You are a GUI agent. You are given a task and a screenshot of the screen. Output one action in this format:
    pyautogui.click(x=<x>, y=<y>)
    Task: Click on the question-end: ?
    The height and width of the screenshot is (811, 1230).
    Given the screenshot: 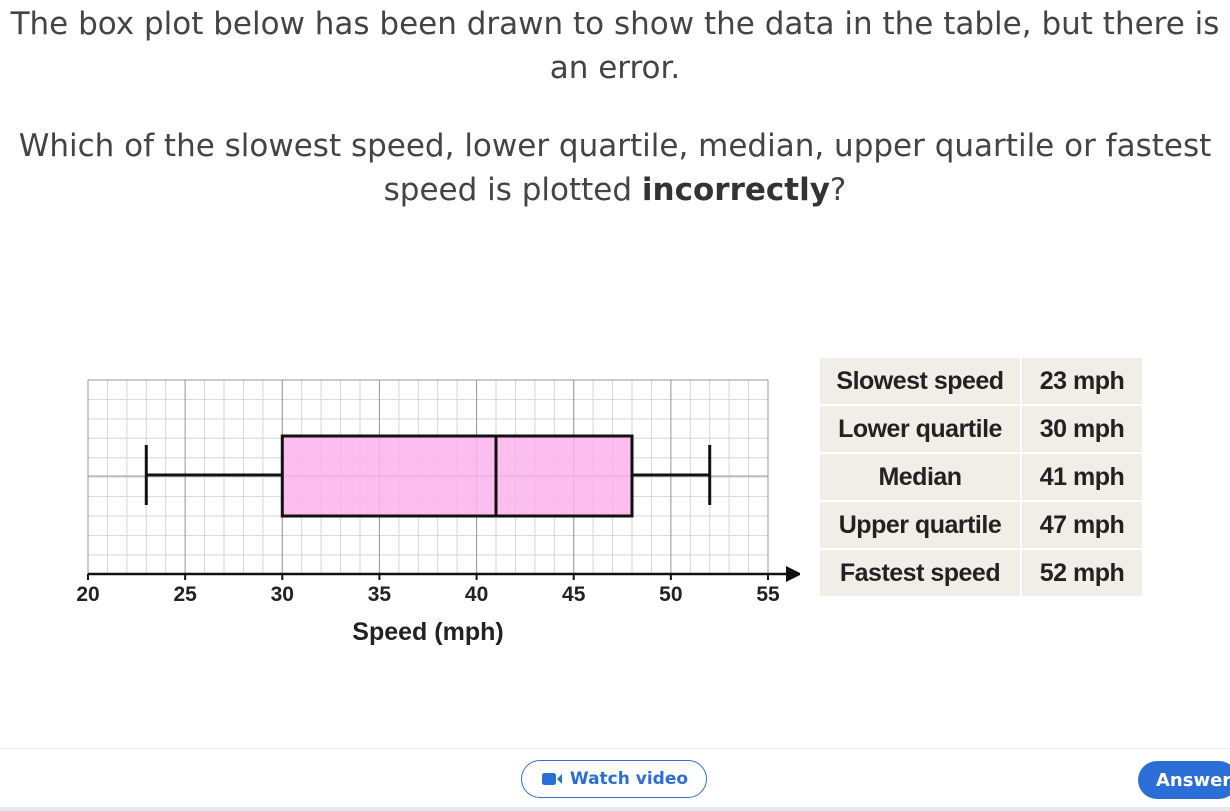 What is the action you would take?
    pyautogui.click(x=838, y=190)
    